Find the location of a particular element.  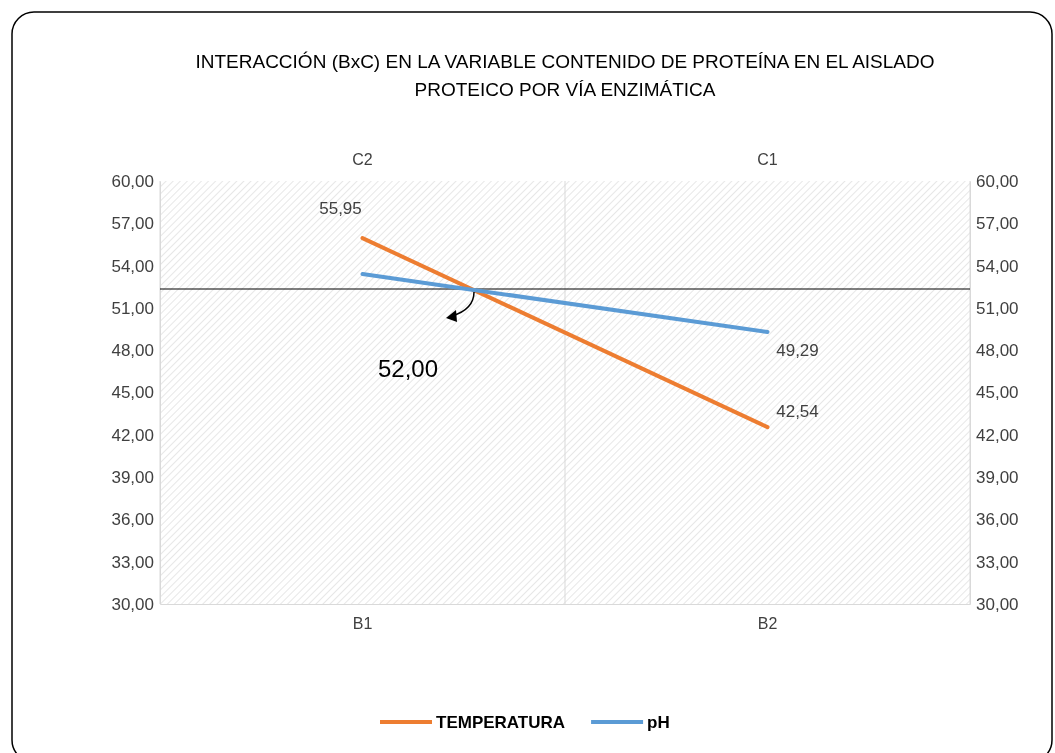

y-tick-label: 42,00 is located at coordinates (132, 435).